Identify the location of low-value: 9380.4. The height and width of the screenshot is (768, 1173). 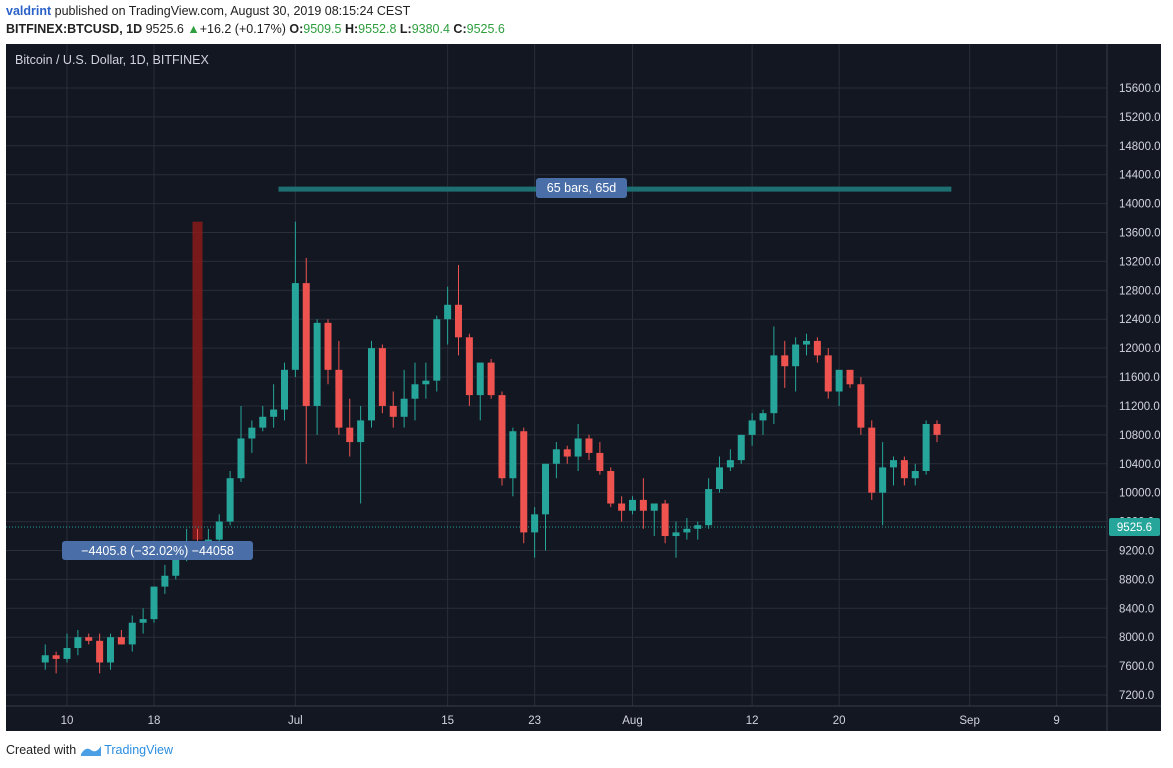
(430, 29).